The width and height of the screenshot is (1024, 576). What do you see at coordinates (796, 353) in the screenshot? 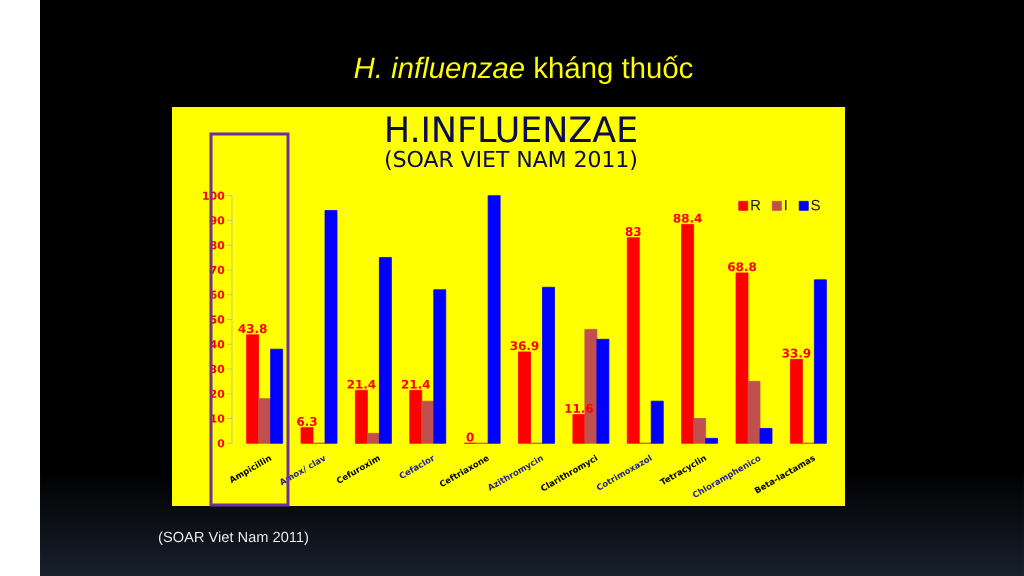
I see `data-label: 33.9` at bounding box center [796, 353].